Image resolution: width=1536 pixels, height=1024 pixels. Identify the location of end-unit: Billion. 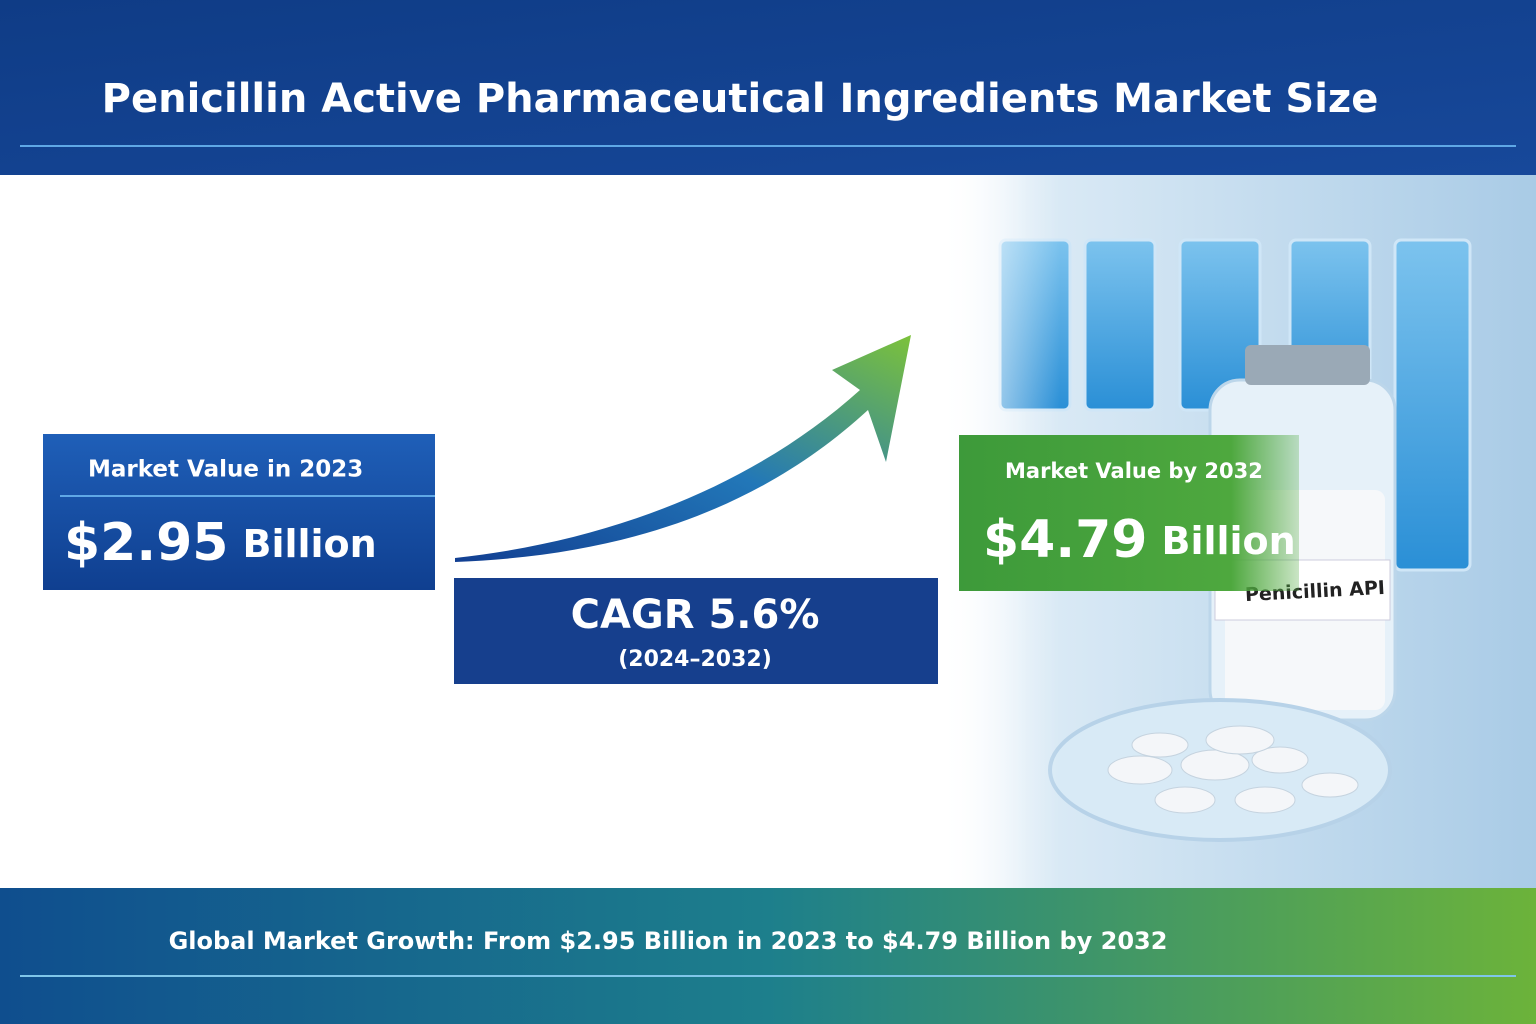
(1228, 541).